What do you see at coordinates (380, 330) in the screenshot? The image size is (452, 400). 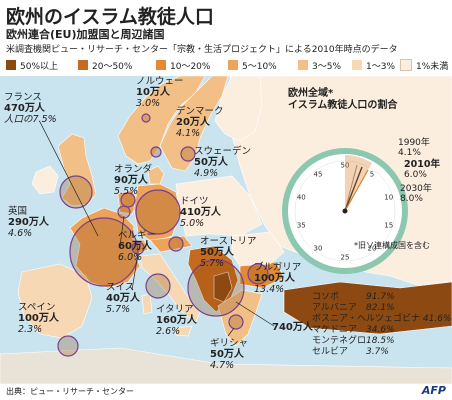 I see `balkan-pct: 34.6%` at bounding box center [380, 330].